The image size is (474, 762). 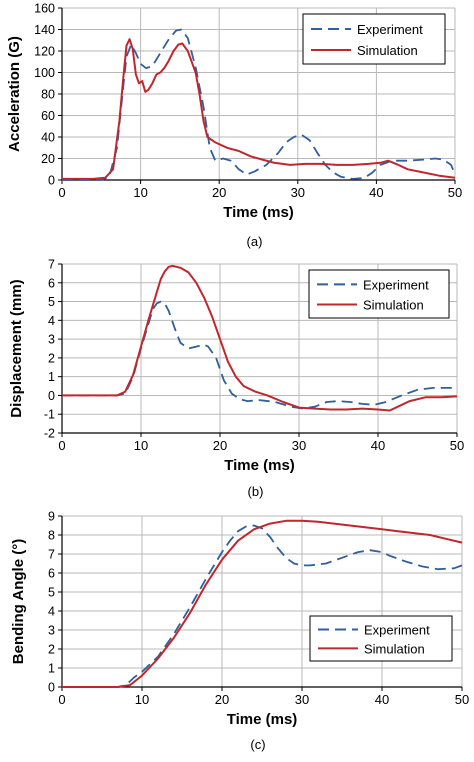 What do you see at coordinates (18, 601) in the screenshot?
I see `y-axis-title: Bending Angle (°)` at bounding box center [18, 601].